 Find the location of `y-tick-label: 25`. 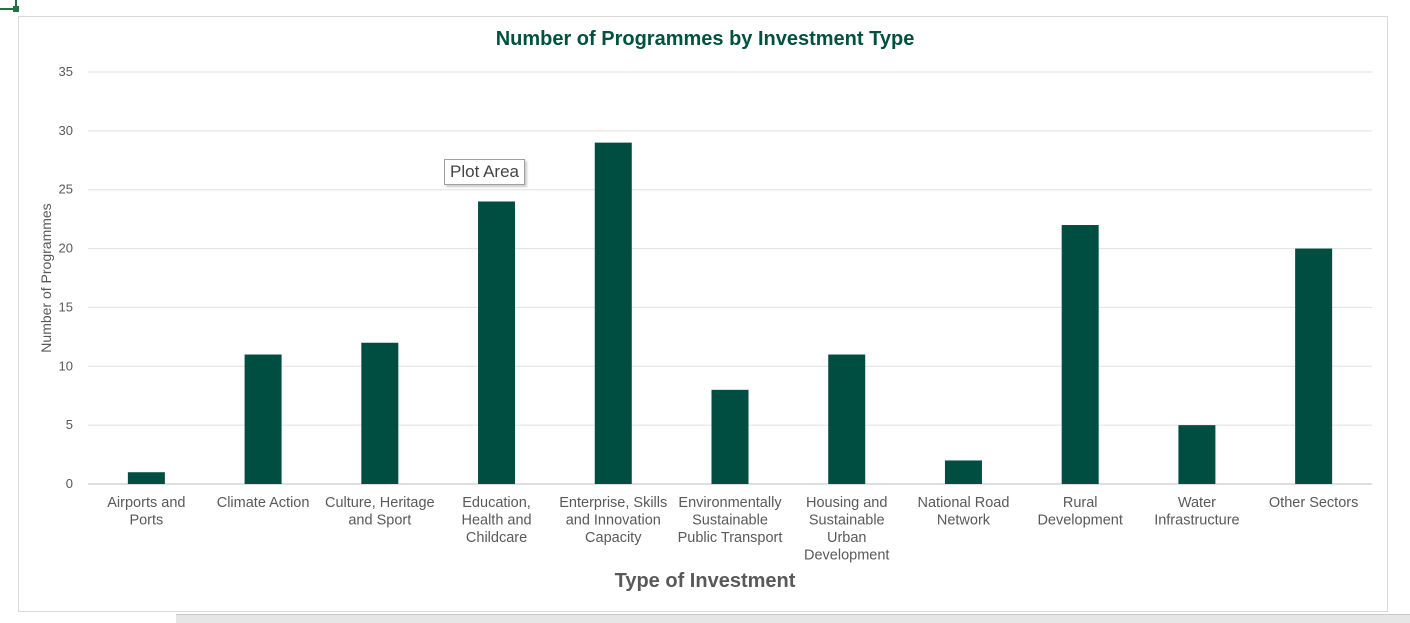

y-tick-label: 25 is located at coordinates (66, 189).